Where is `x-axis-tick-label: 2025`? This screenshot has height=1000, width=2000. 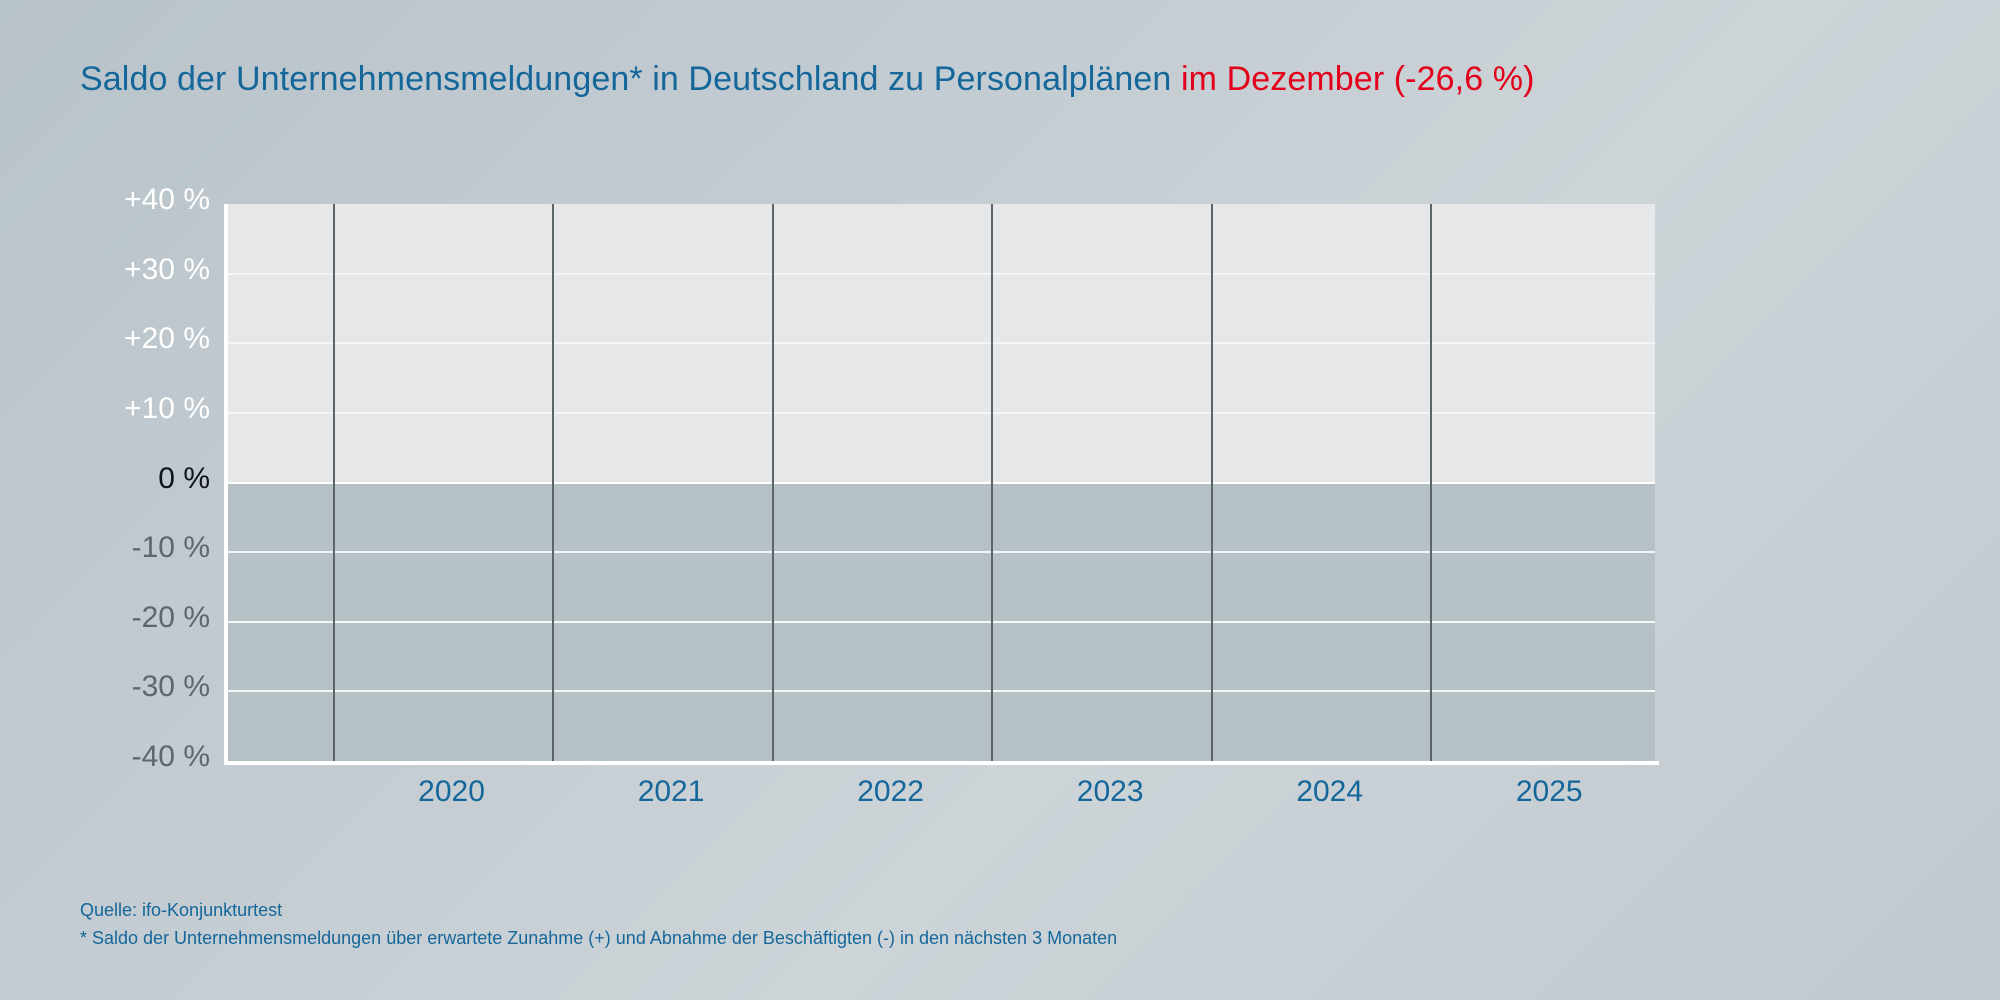
x-axis-tick-label: 2025 is located at coordinates (1549, 791).